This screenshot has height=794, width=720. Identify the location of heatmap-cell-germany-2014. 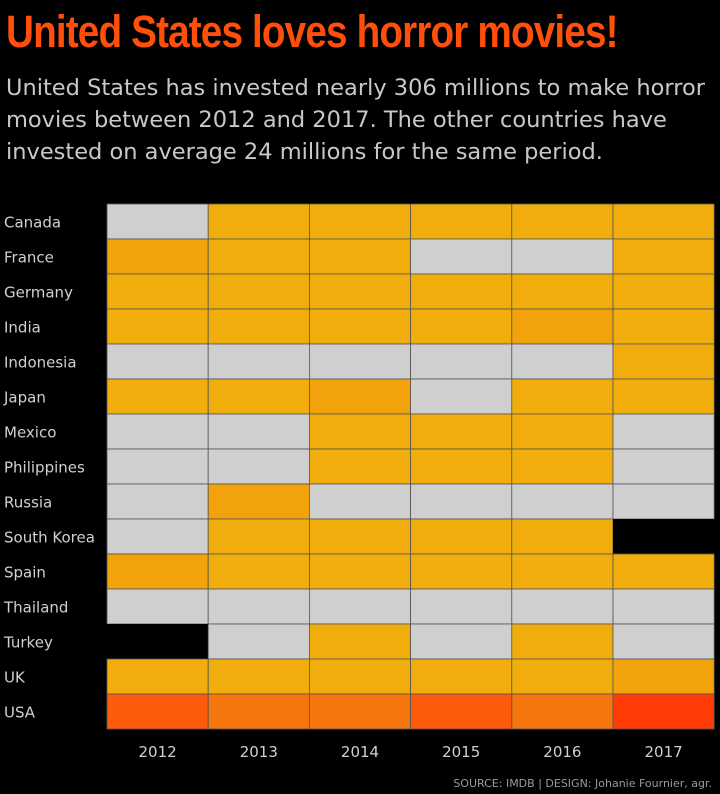
(359, 291).